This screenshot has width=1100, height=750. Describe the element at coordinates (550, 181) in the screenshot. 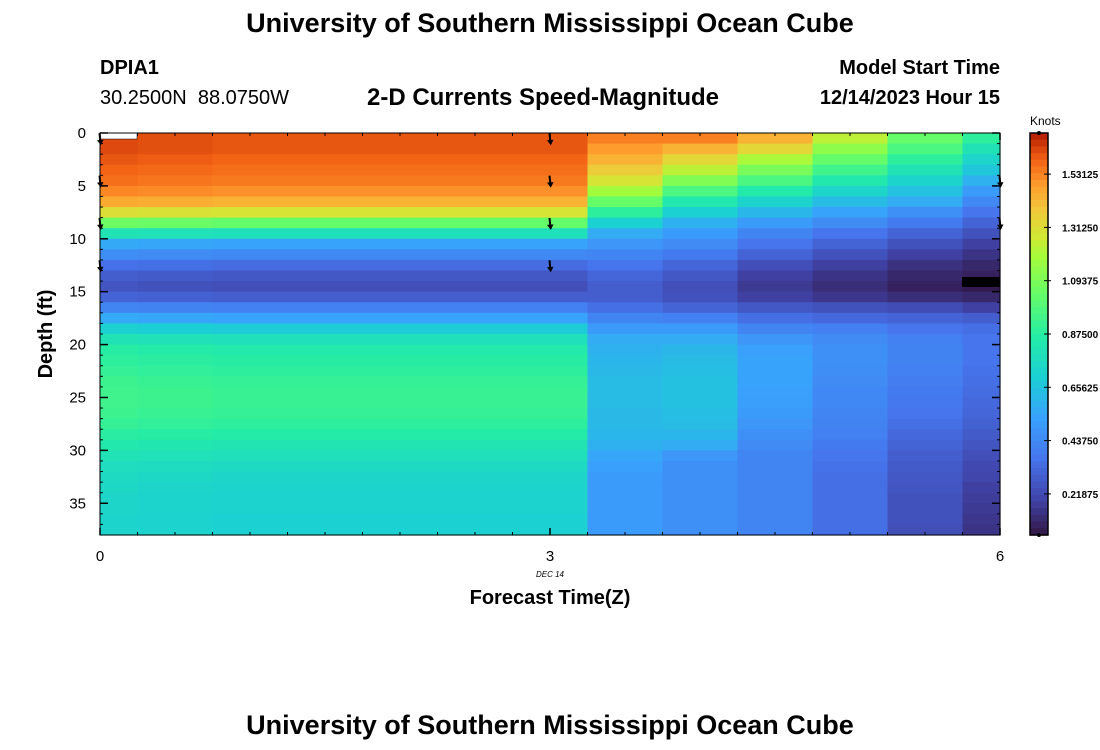

I see `current-vector-arrow` at that location.